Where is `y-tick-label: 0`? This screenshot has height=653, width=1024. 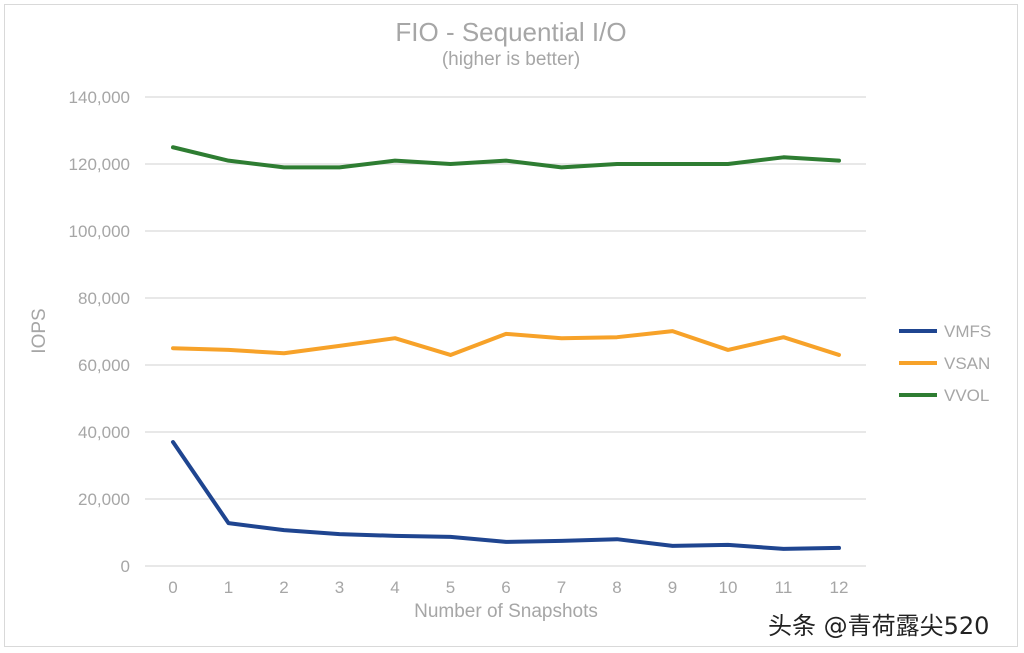
y-tick-label: 0 is located at coordinates (125, 566).